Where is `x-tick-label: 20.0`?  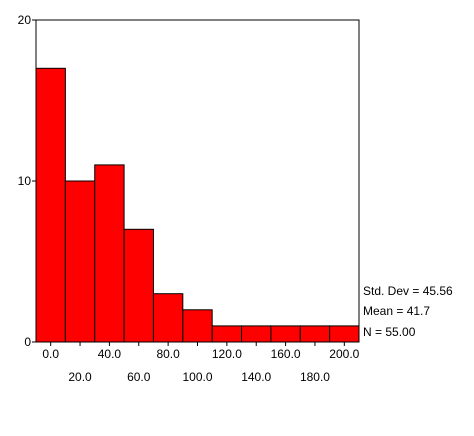 x-tick-label: 20.0 is located at coordinates (80, 377).